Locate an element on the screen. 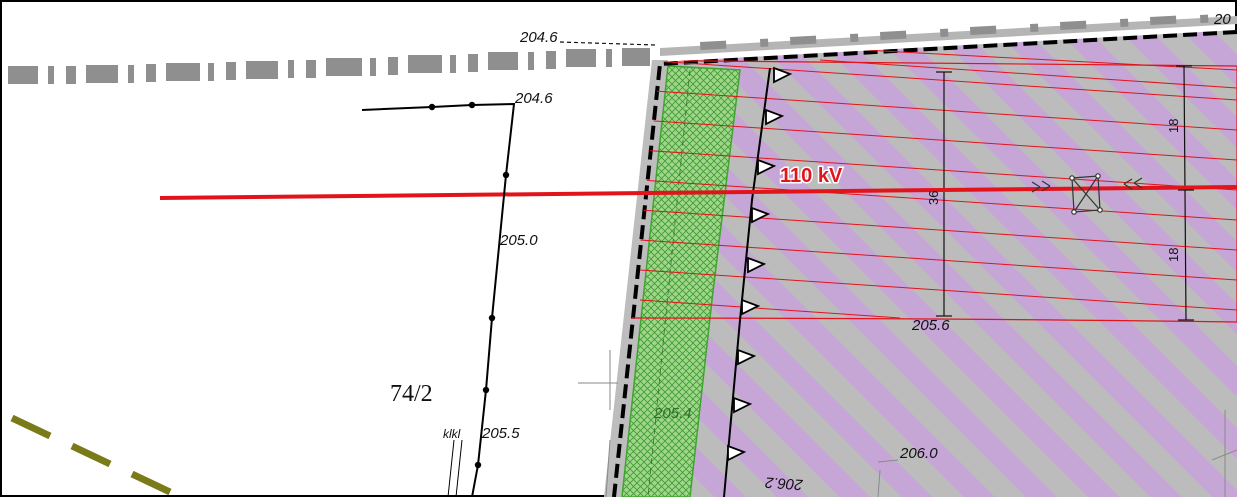 The width and height of the screenshot is (1237, 497). dimension-18-upper: 18 is located at coordinates (1173, 126).